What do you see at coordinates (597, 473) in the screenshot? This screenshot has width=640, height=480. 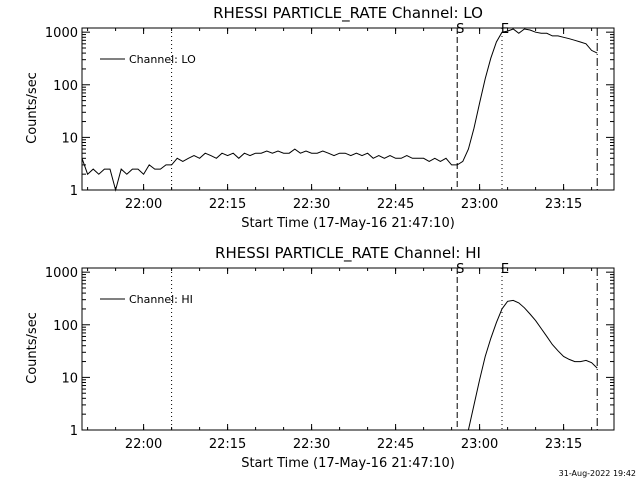 I see `timestamp: 31-Aug-2022 19:42` at bounding box center [597, 473].